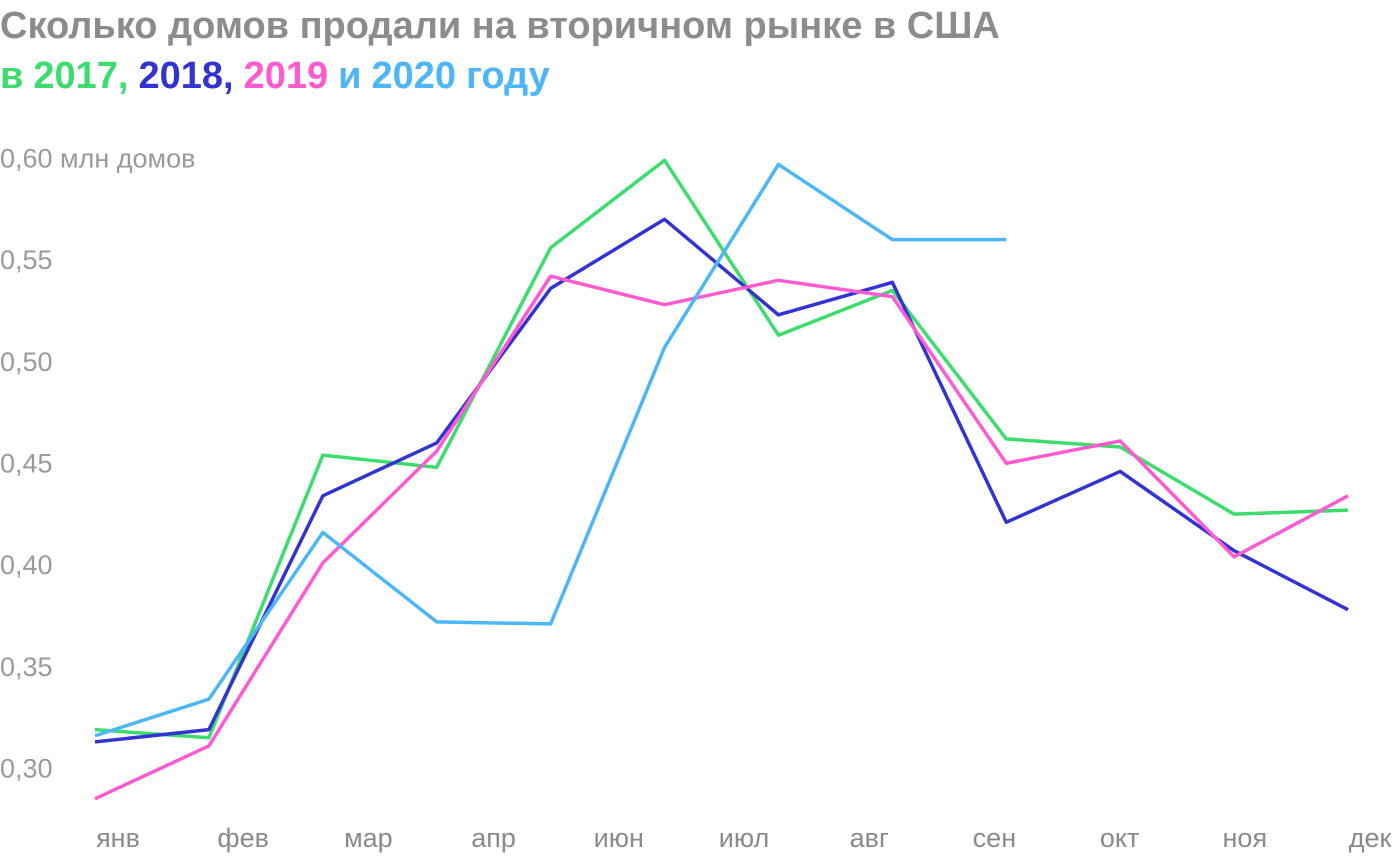  I want to click on x-tick-label: фев, so click(243, 838).